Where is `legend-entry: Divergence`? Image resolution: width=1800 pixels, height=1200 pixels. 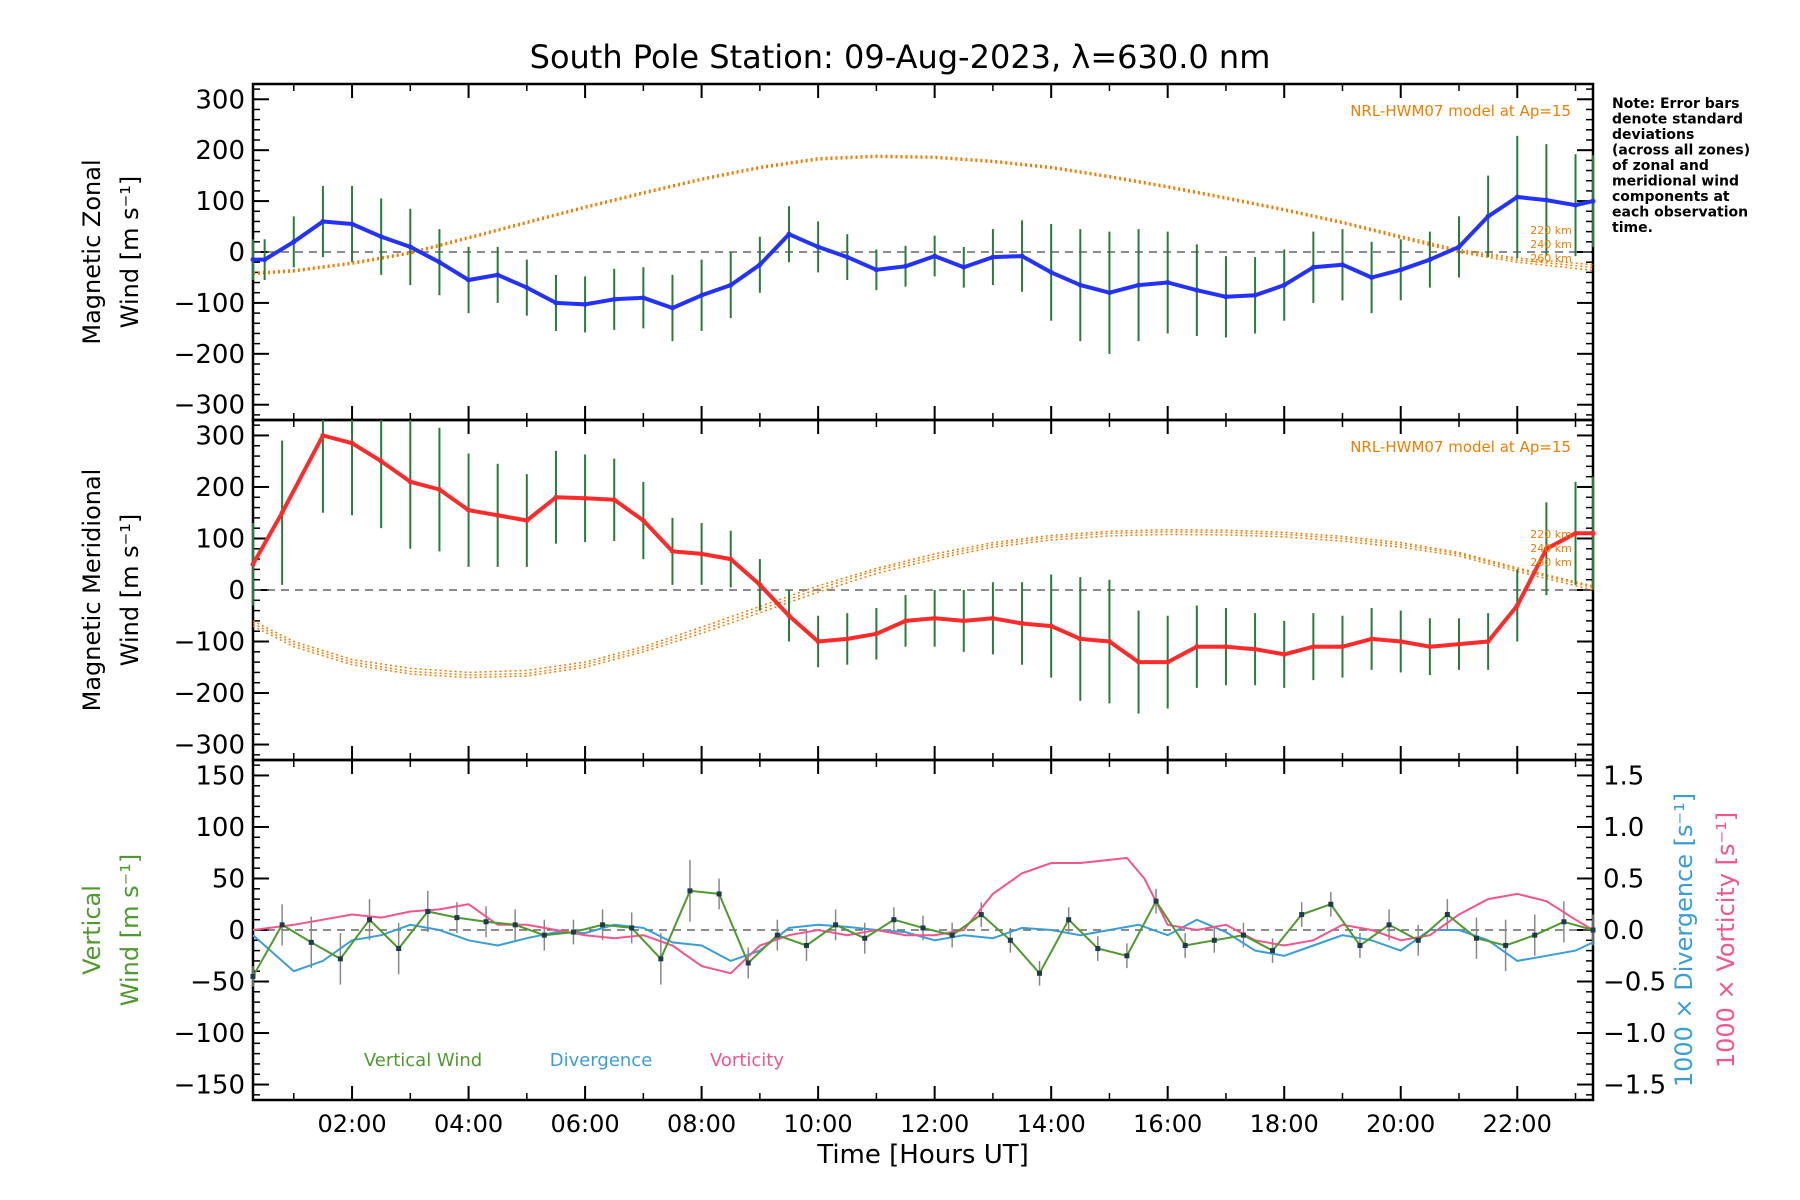
legend-entry: Divergence is located at coordinates (601, 1060).